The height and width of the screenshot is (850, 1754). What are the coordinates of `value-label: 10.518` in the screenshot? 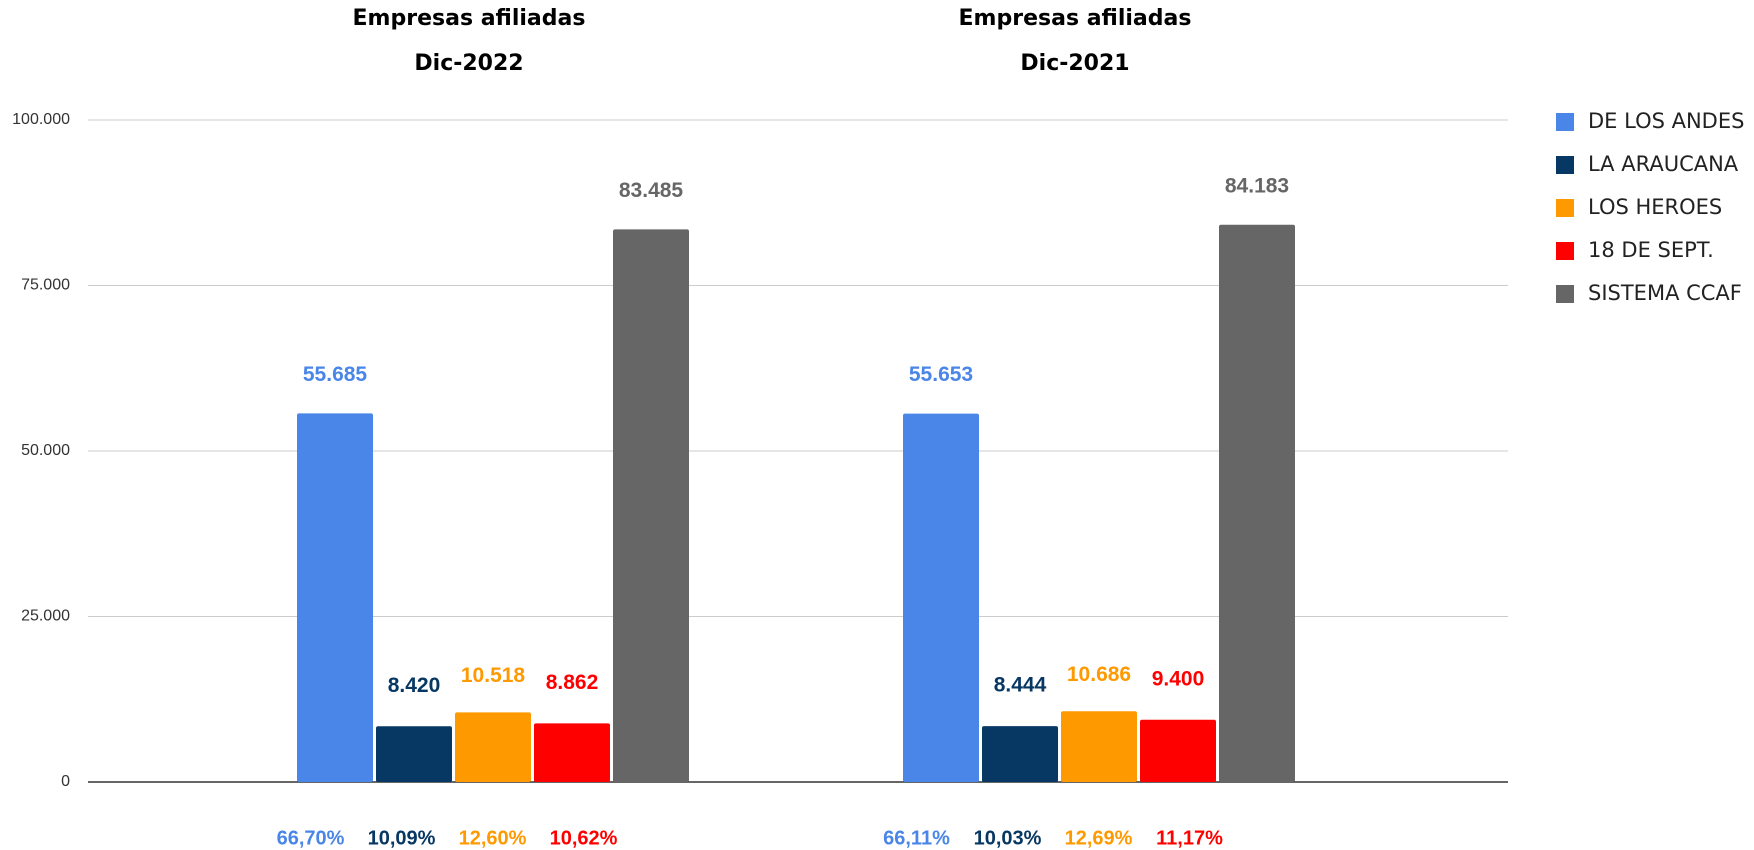 It's located at (493, 675).